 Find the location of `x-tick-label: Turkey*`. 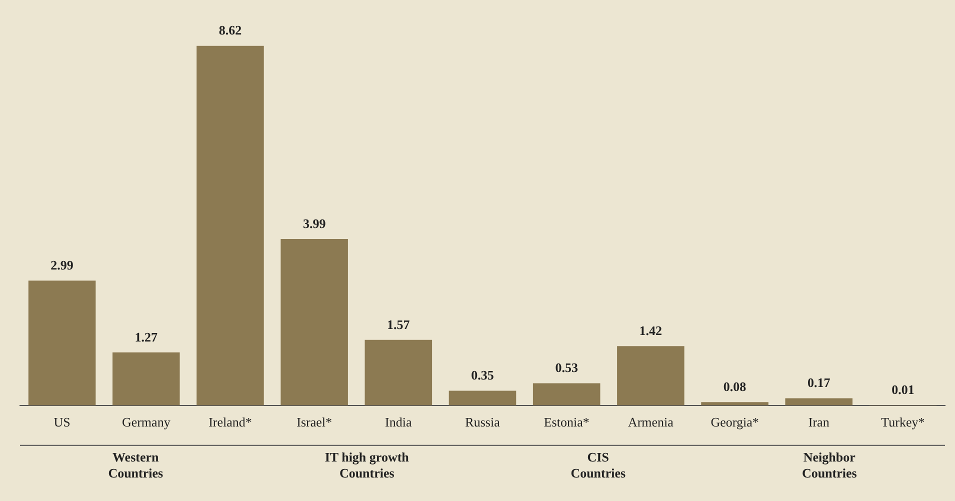

x-tick-label: Turkey* is located at coordinates (903, 422).